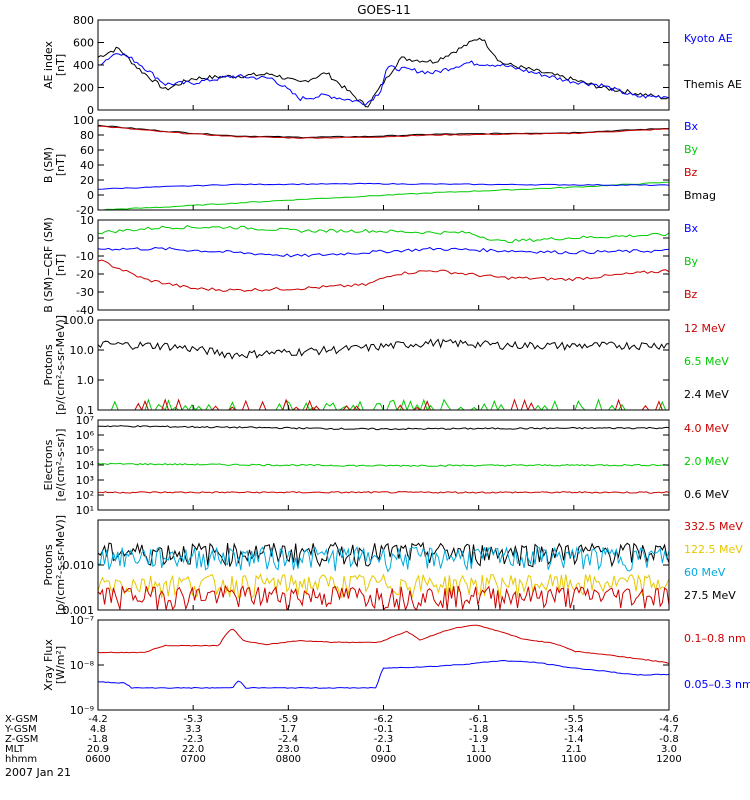 The image size is (750, 800). What do you see at coordinates (288, 749) in the screenshot?
I see `axis-row-value: 23.0` at bounding box center [288, 749].